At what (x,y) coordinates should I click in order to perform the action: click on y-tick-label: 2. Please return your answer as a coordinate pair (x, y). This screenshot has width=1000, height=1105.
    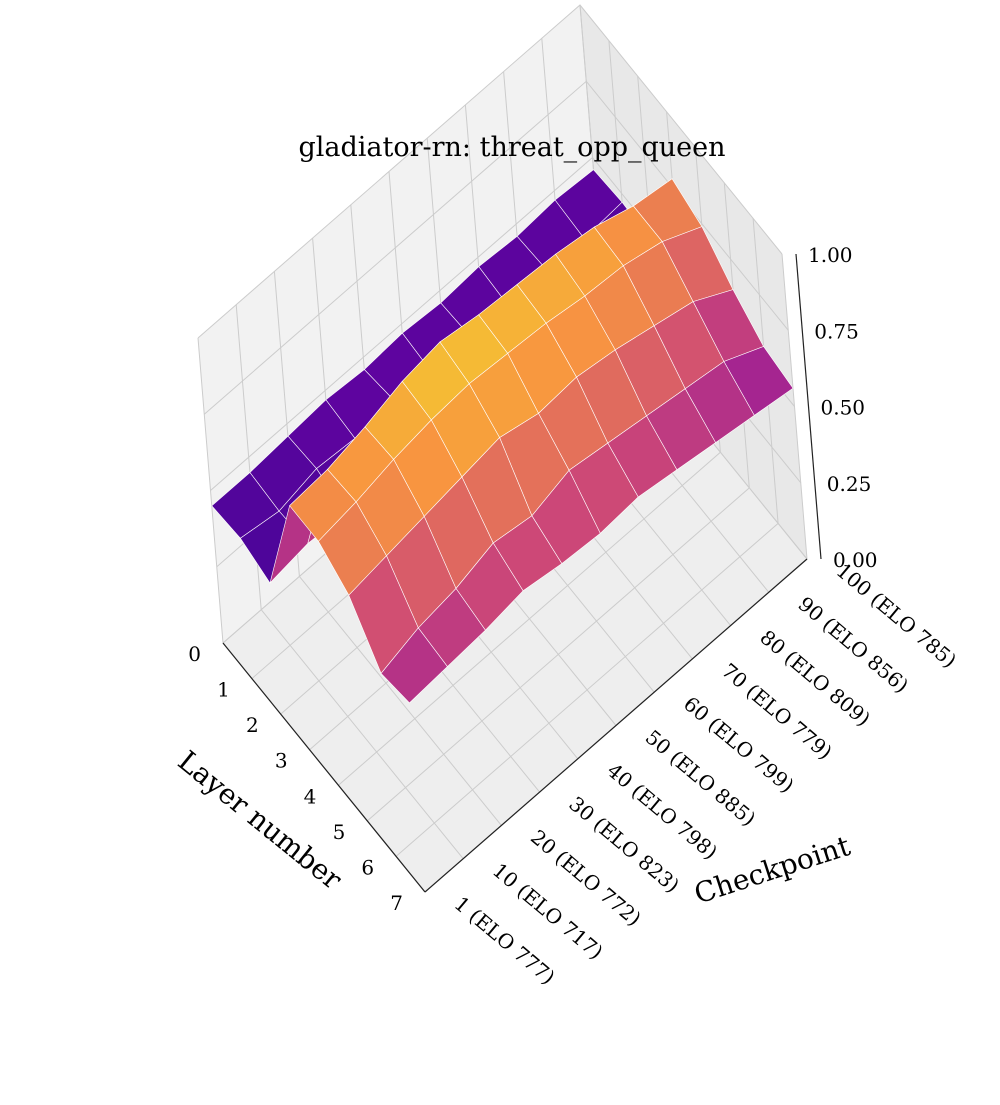
    Looking at the image, I should click on (252, 725).